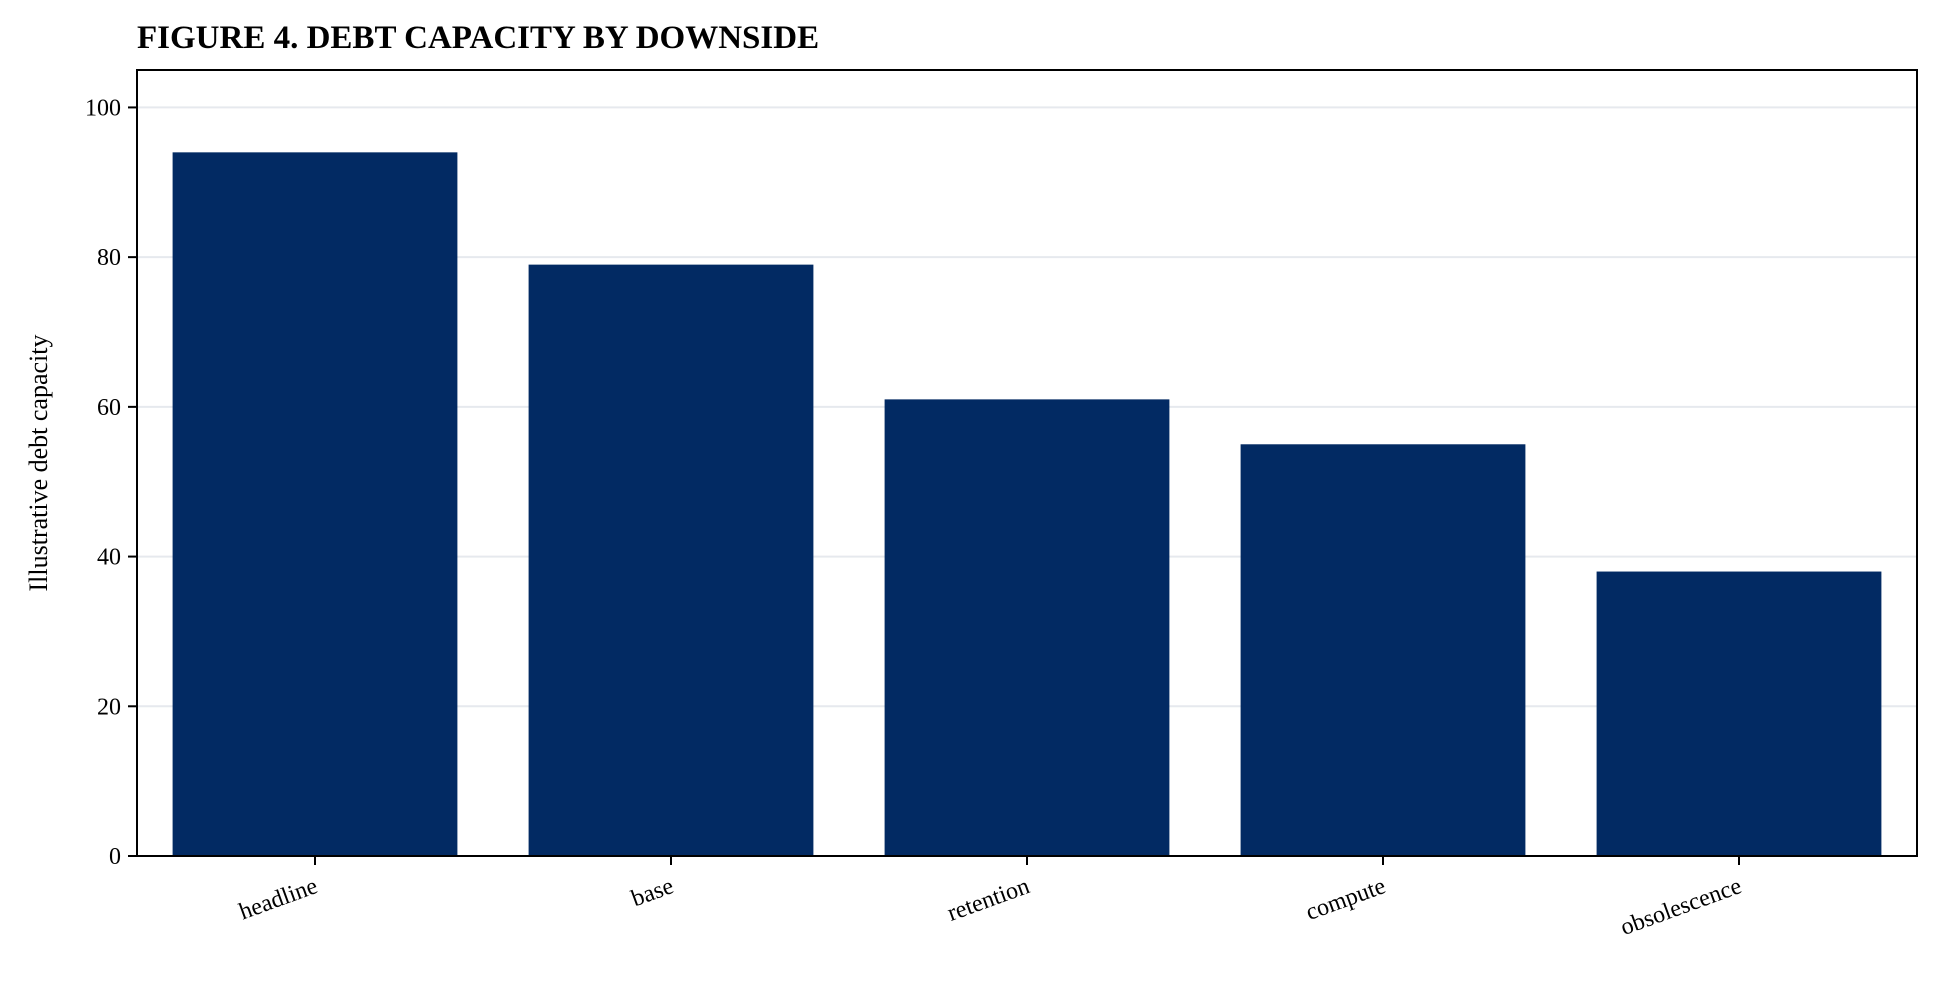 This screenshot has width=1939, height=983. Describe the element at coordinates (111, 482) in the screenshot. I see `y-axis: 0 20 40 60 80 100` at that location.